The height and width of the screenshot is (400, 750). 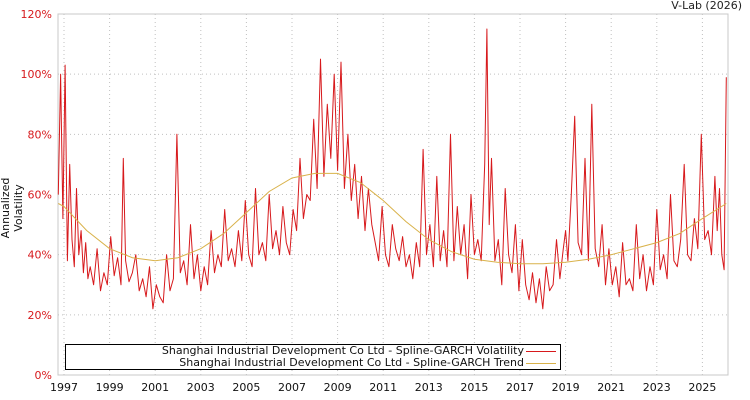 What do you see at coordinates (706, 6) in the screenshot?
I see `source-credit: V-Lab (2026)` at bounding box center [706, 6].